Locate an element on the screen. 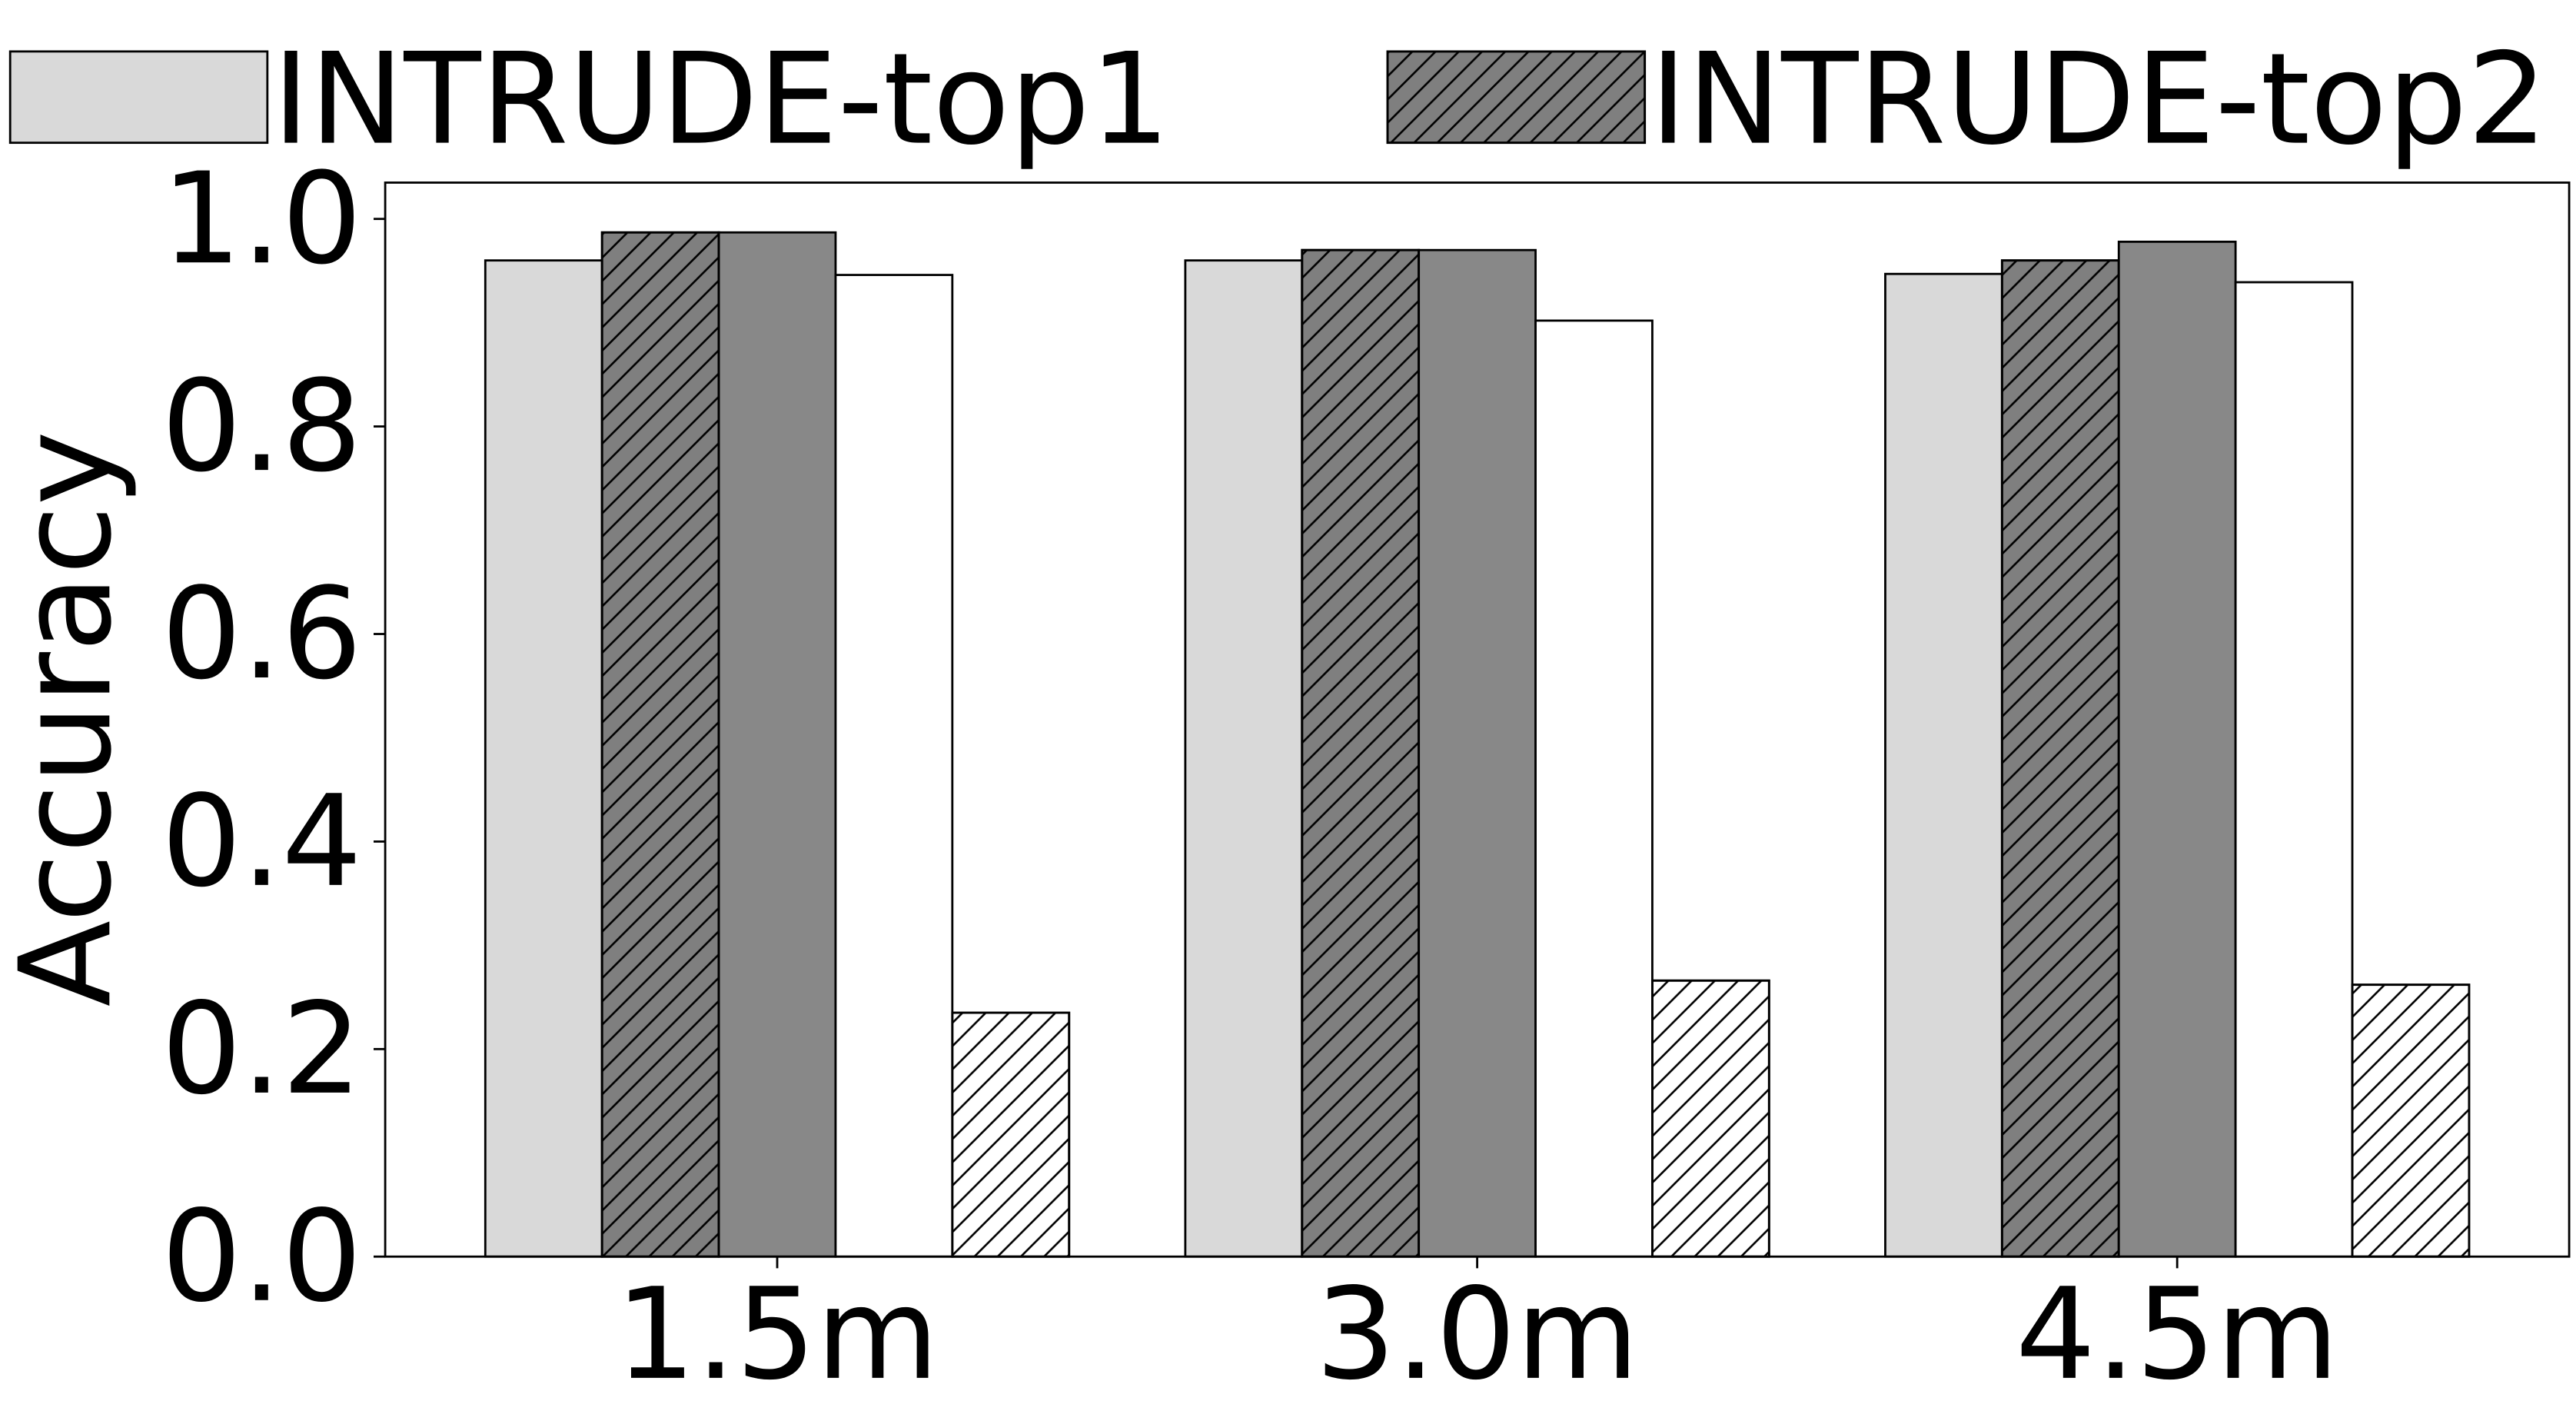 The width and height of the screenshot is (2576, 1411). y-tick-label: 1.0 is located at coordinates (261, 218).